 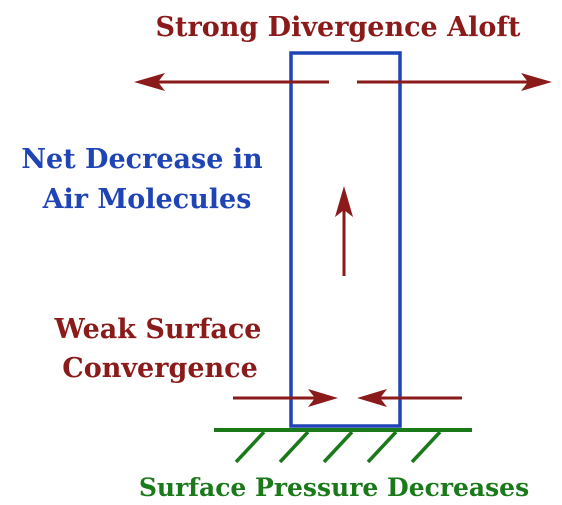 I want to click on net-decrease-label-line1: Net Decrease in, so click(x=142, y=159).